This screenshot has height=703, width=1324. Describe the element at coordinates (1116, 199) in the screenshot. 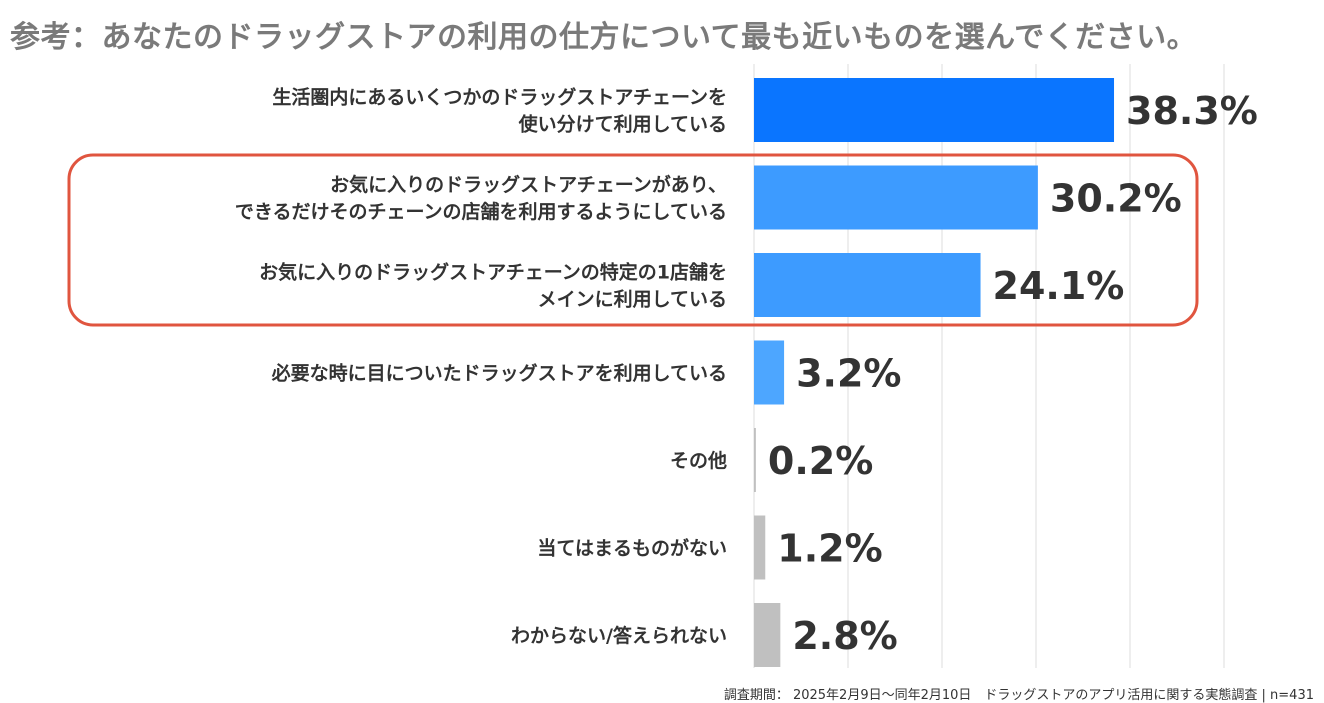

I see `value-label: 30.2%` at that location.